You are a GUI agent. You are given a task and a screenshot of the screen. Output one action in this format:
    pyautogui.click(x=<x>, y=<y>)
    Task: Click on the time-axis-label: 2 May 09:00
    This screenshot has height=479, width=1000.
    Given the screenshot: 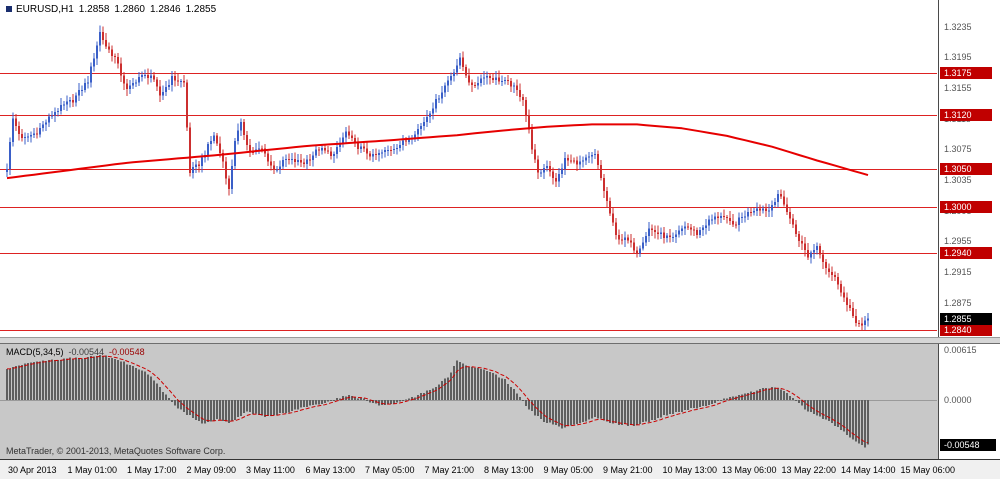 What is the action you would take?
    pyautogui.click(x=211, y=470)
    